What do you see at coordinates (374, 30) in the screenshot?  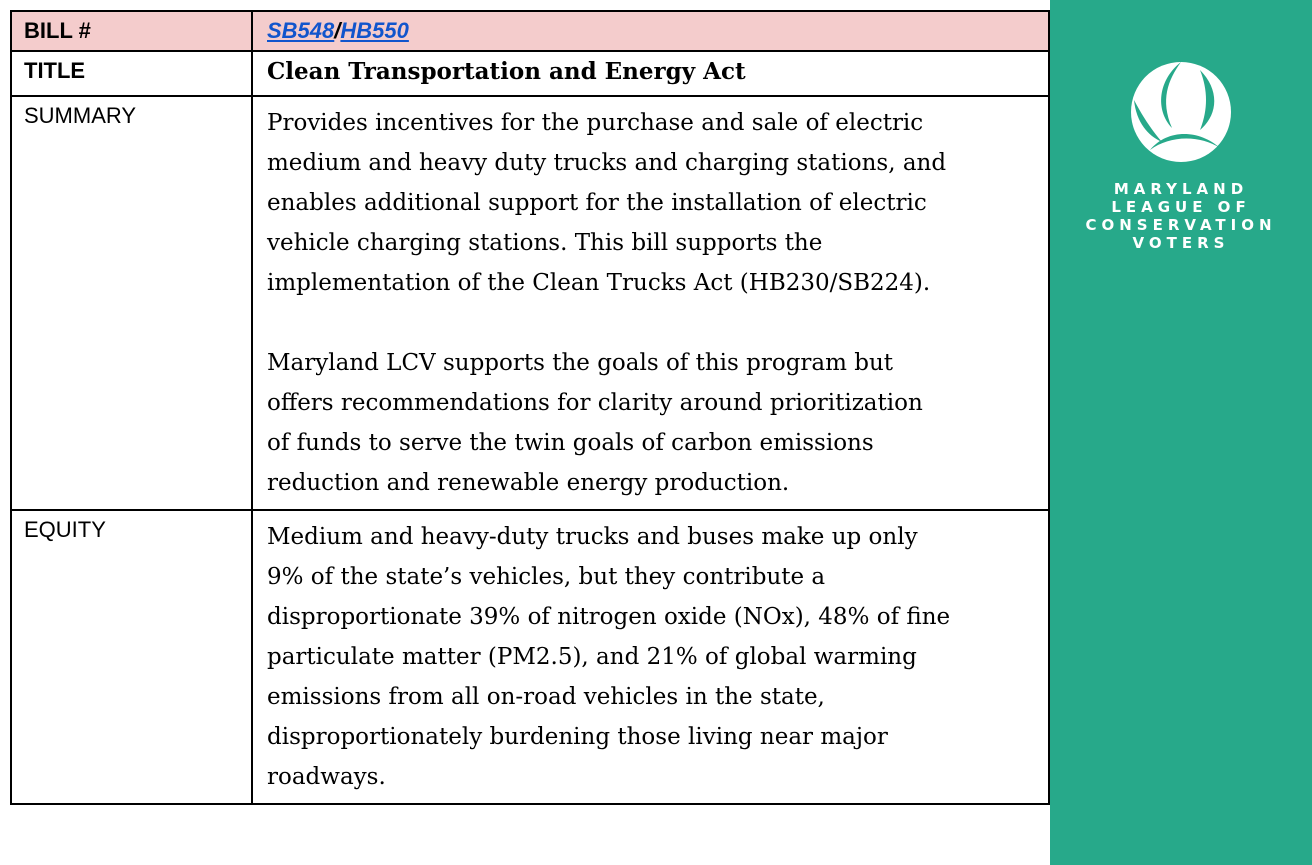 I see `bill-link: HB550` at bounding box center [374, 30].